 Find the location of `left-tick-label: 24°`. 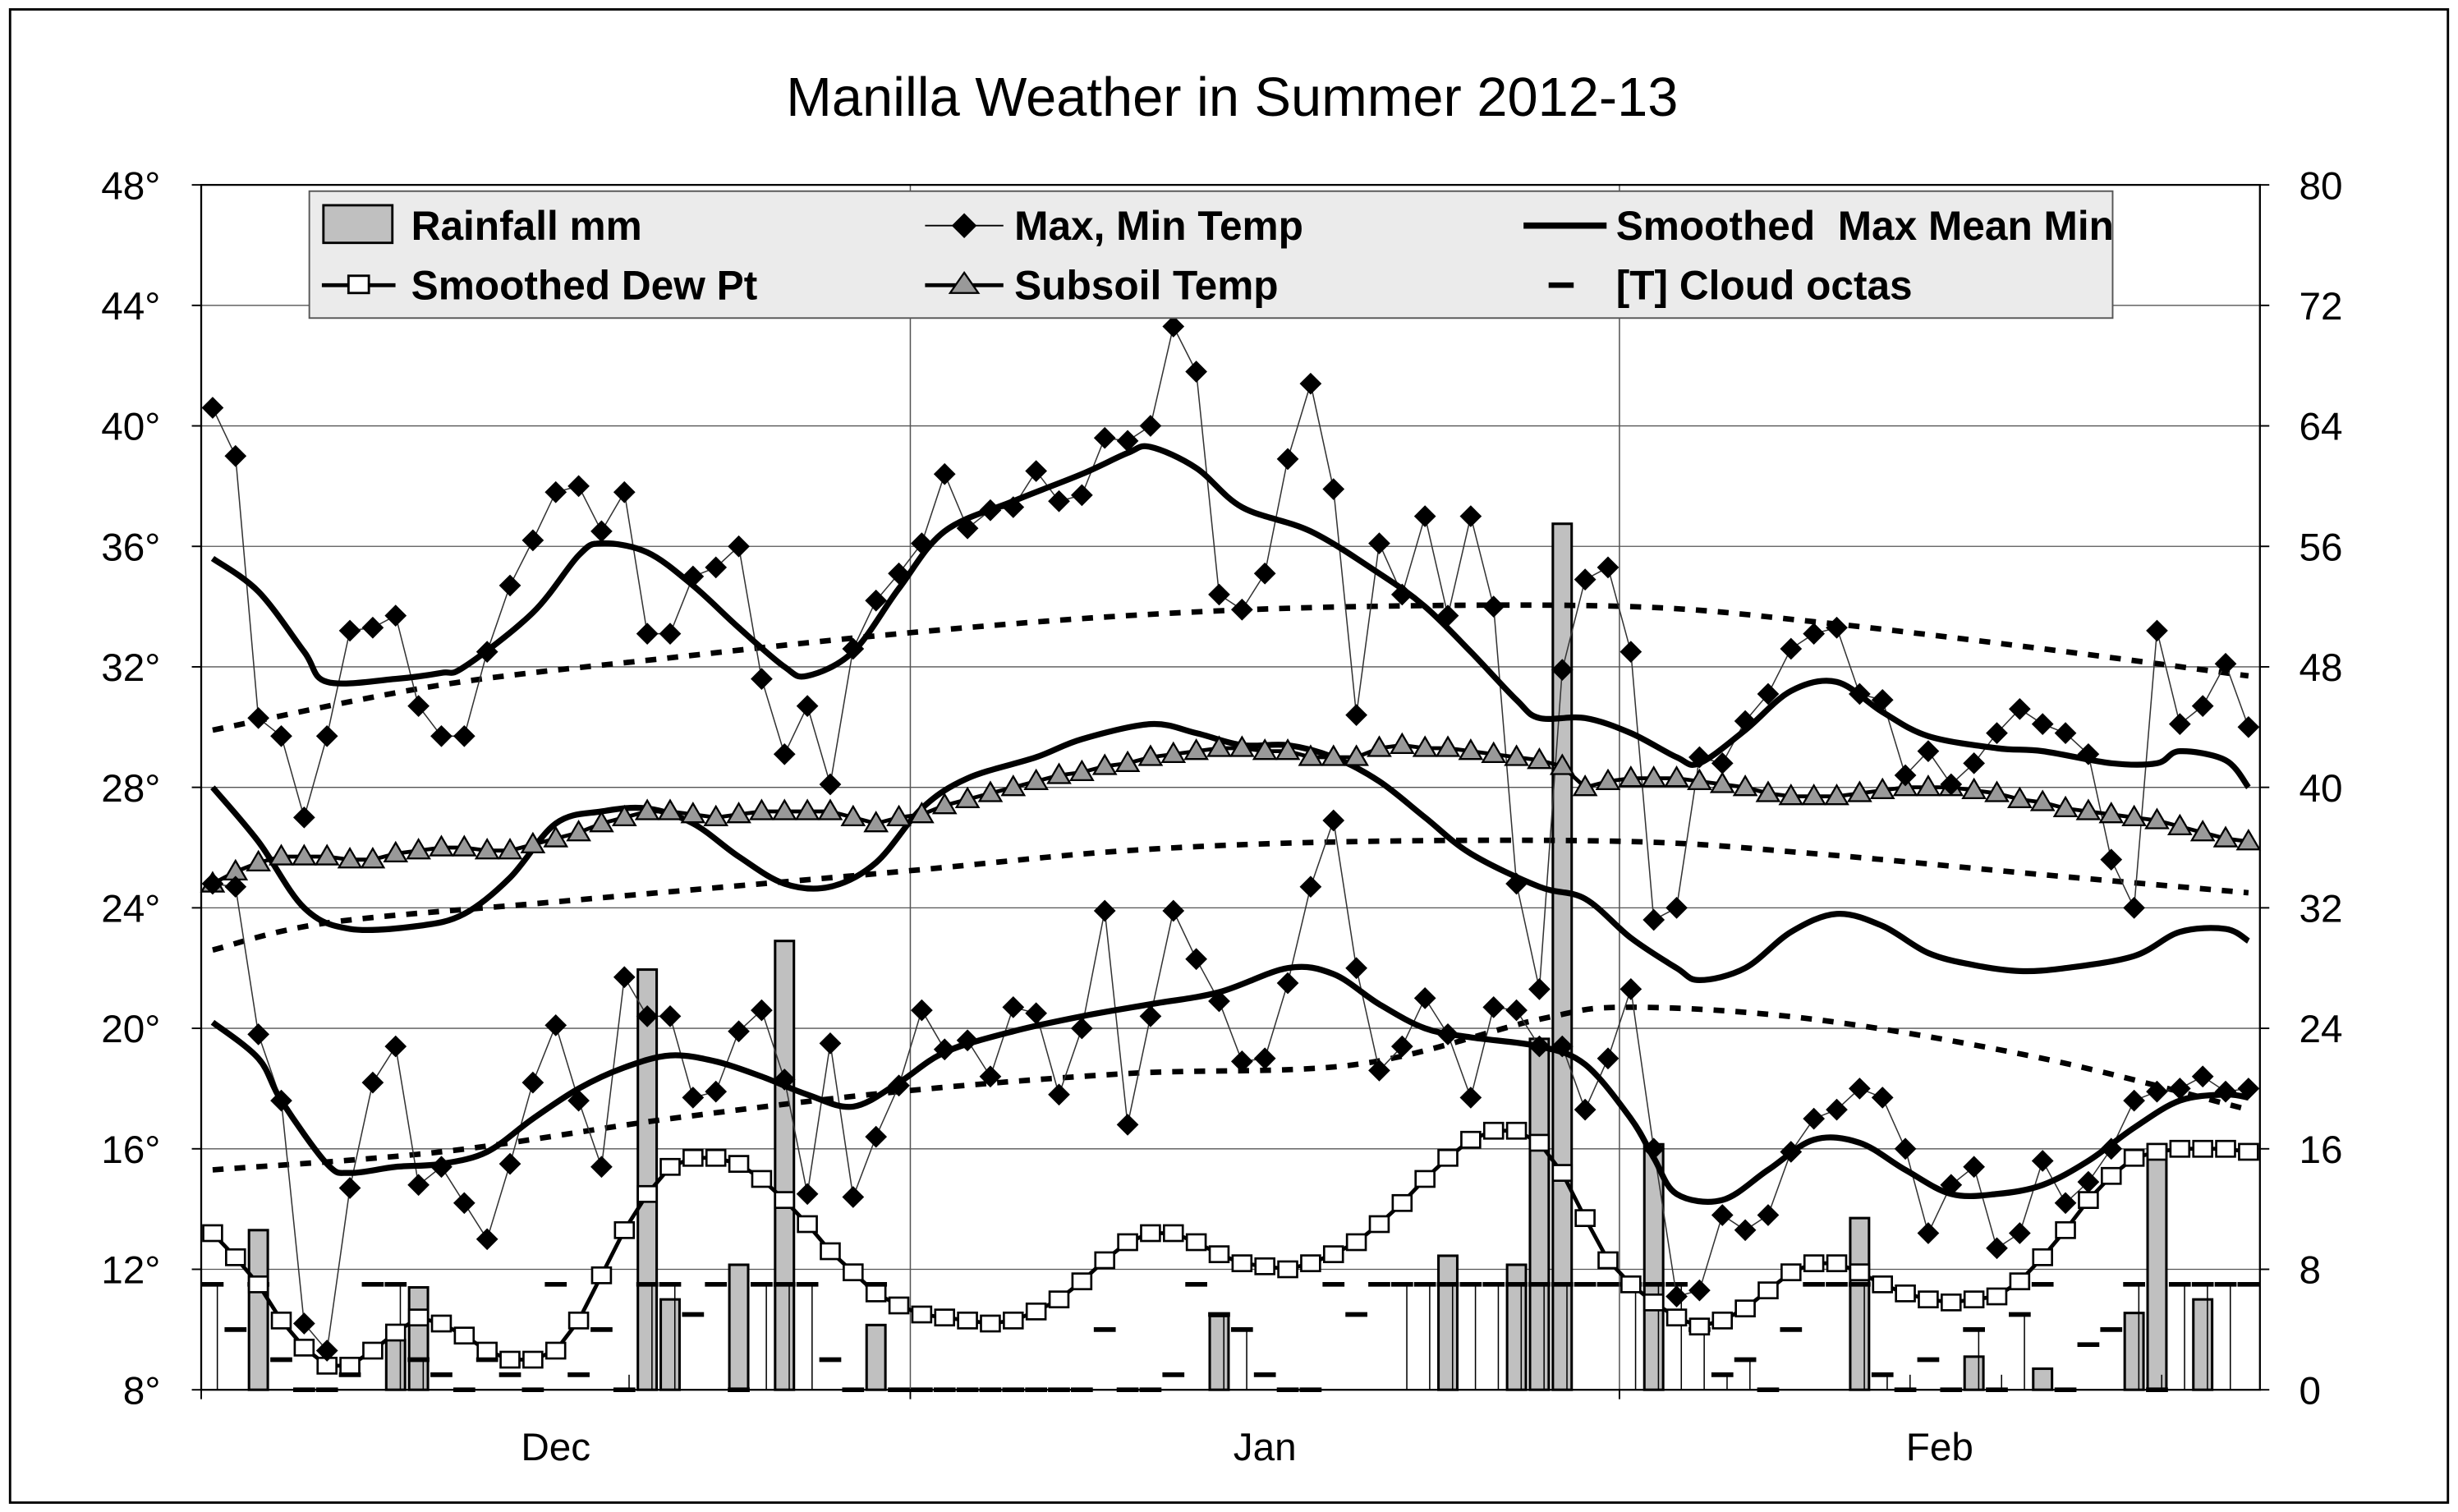

left-tick-label: 24° is located at coordinates (130, 909).